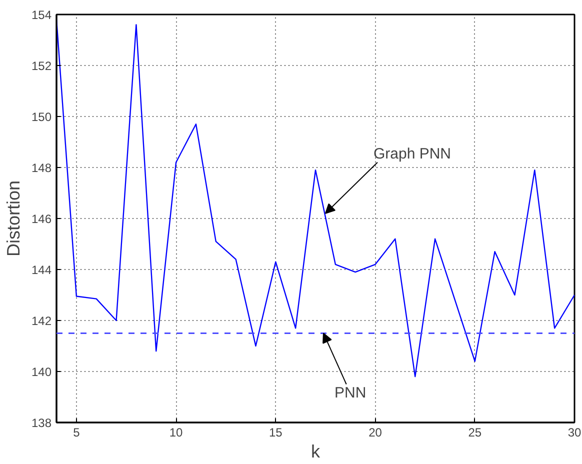  Describe the element at coordinates (41, 117) in the screenshot. I see `y-tick-label: 150` at that location.